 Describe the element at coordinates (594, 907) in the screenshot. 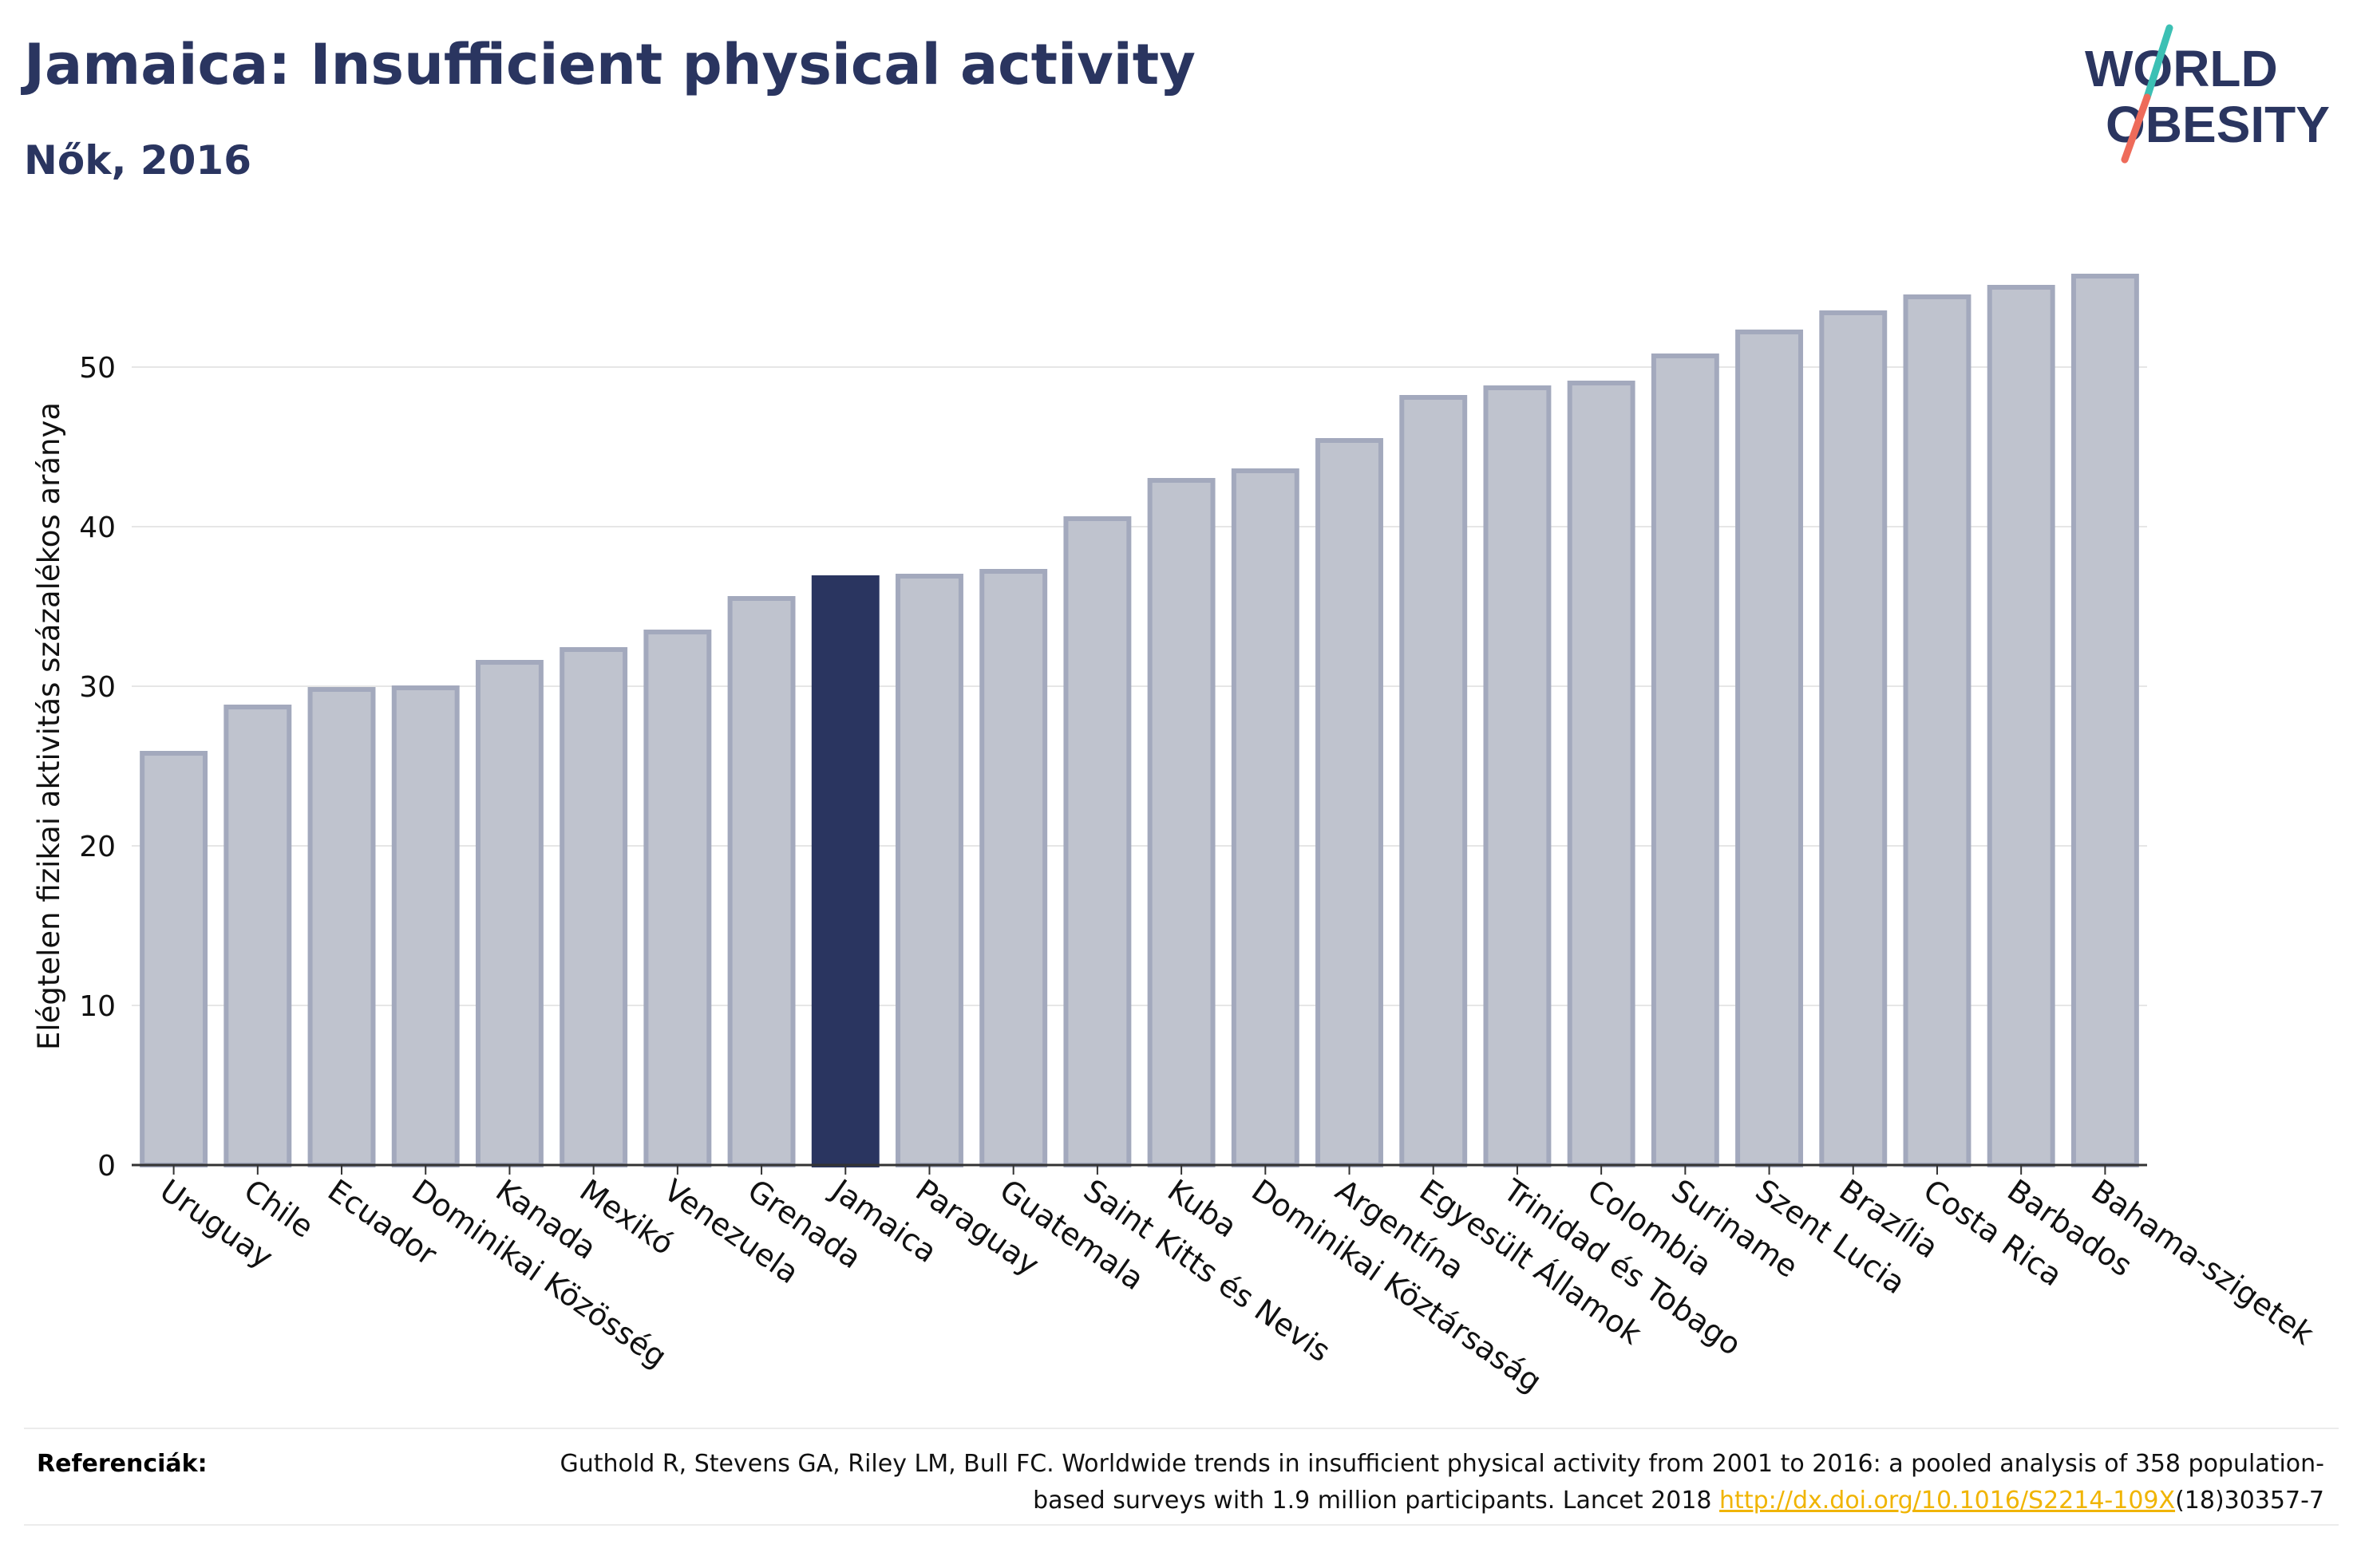

I see `bar-mexikó` at that location.